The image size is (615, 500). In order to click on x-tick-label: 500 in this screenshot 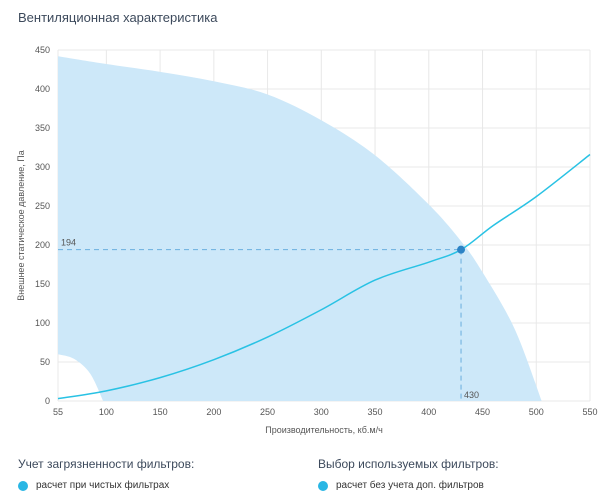, I will do `click(536, 412)`.